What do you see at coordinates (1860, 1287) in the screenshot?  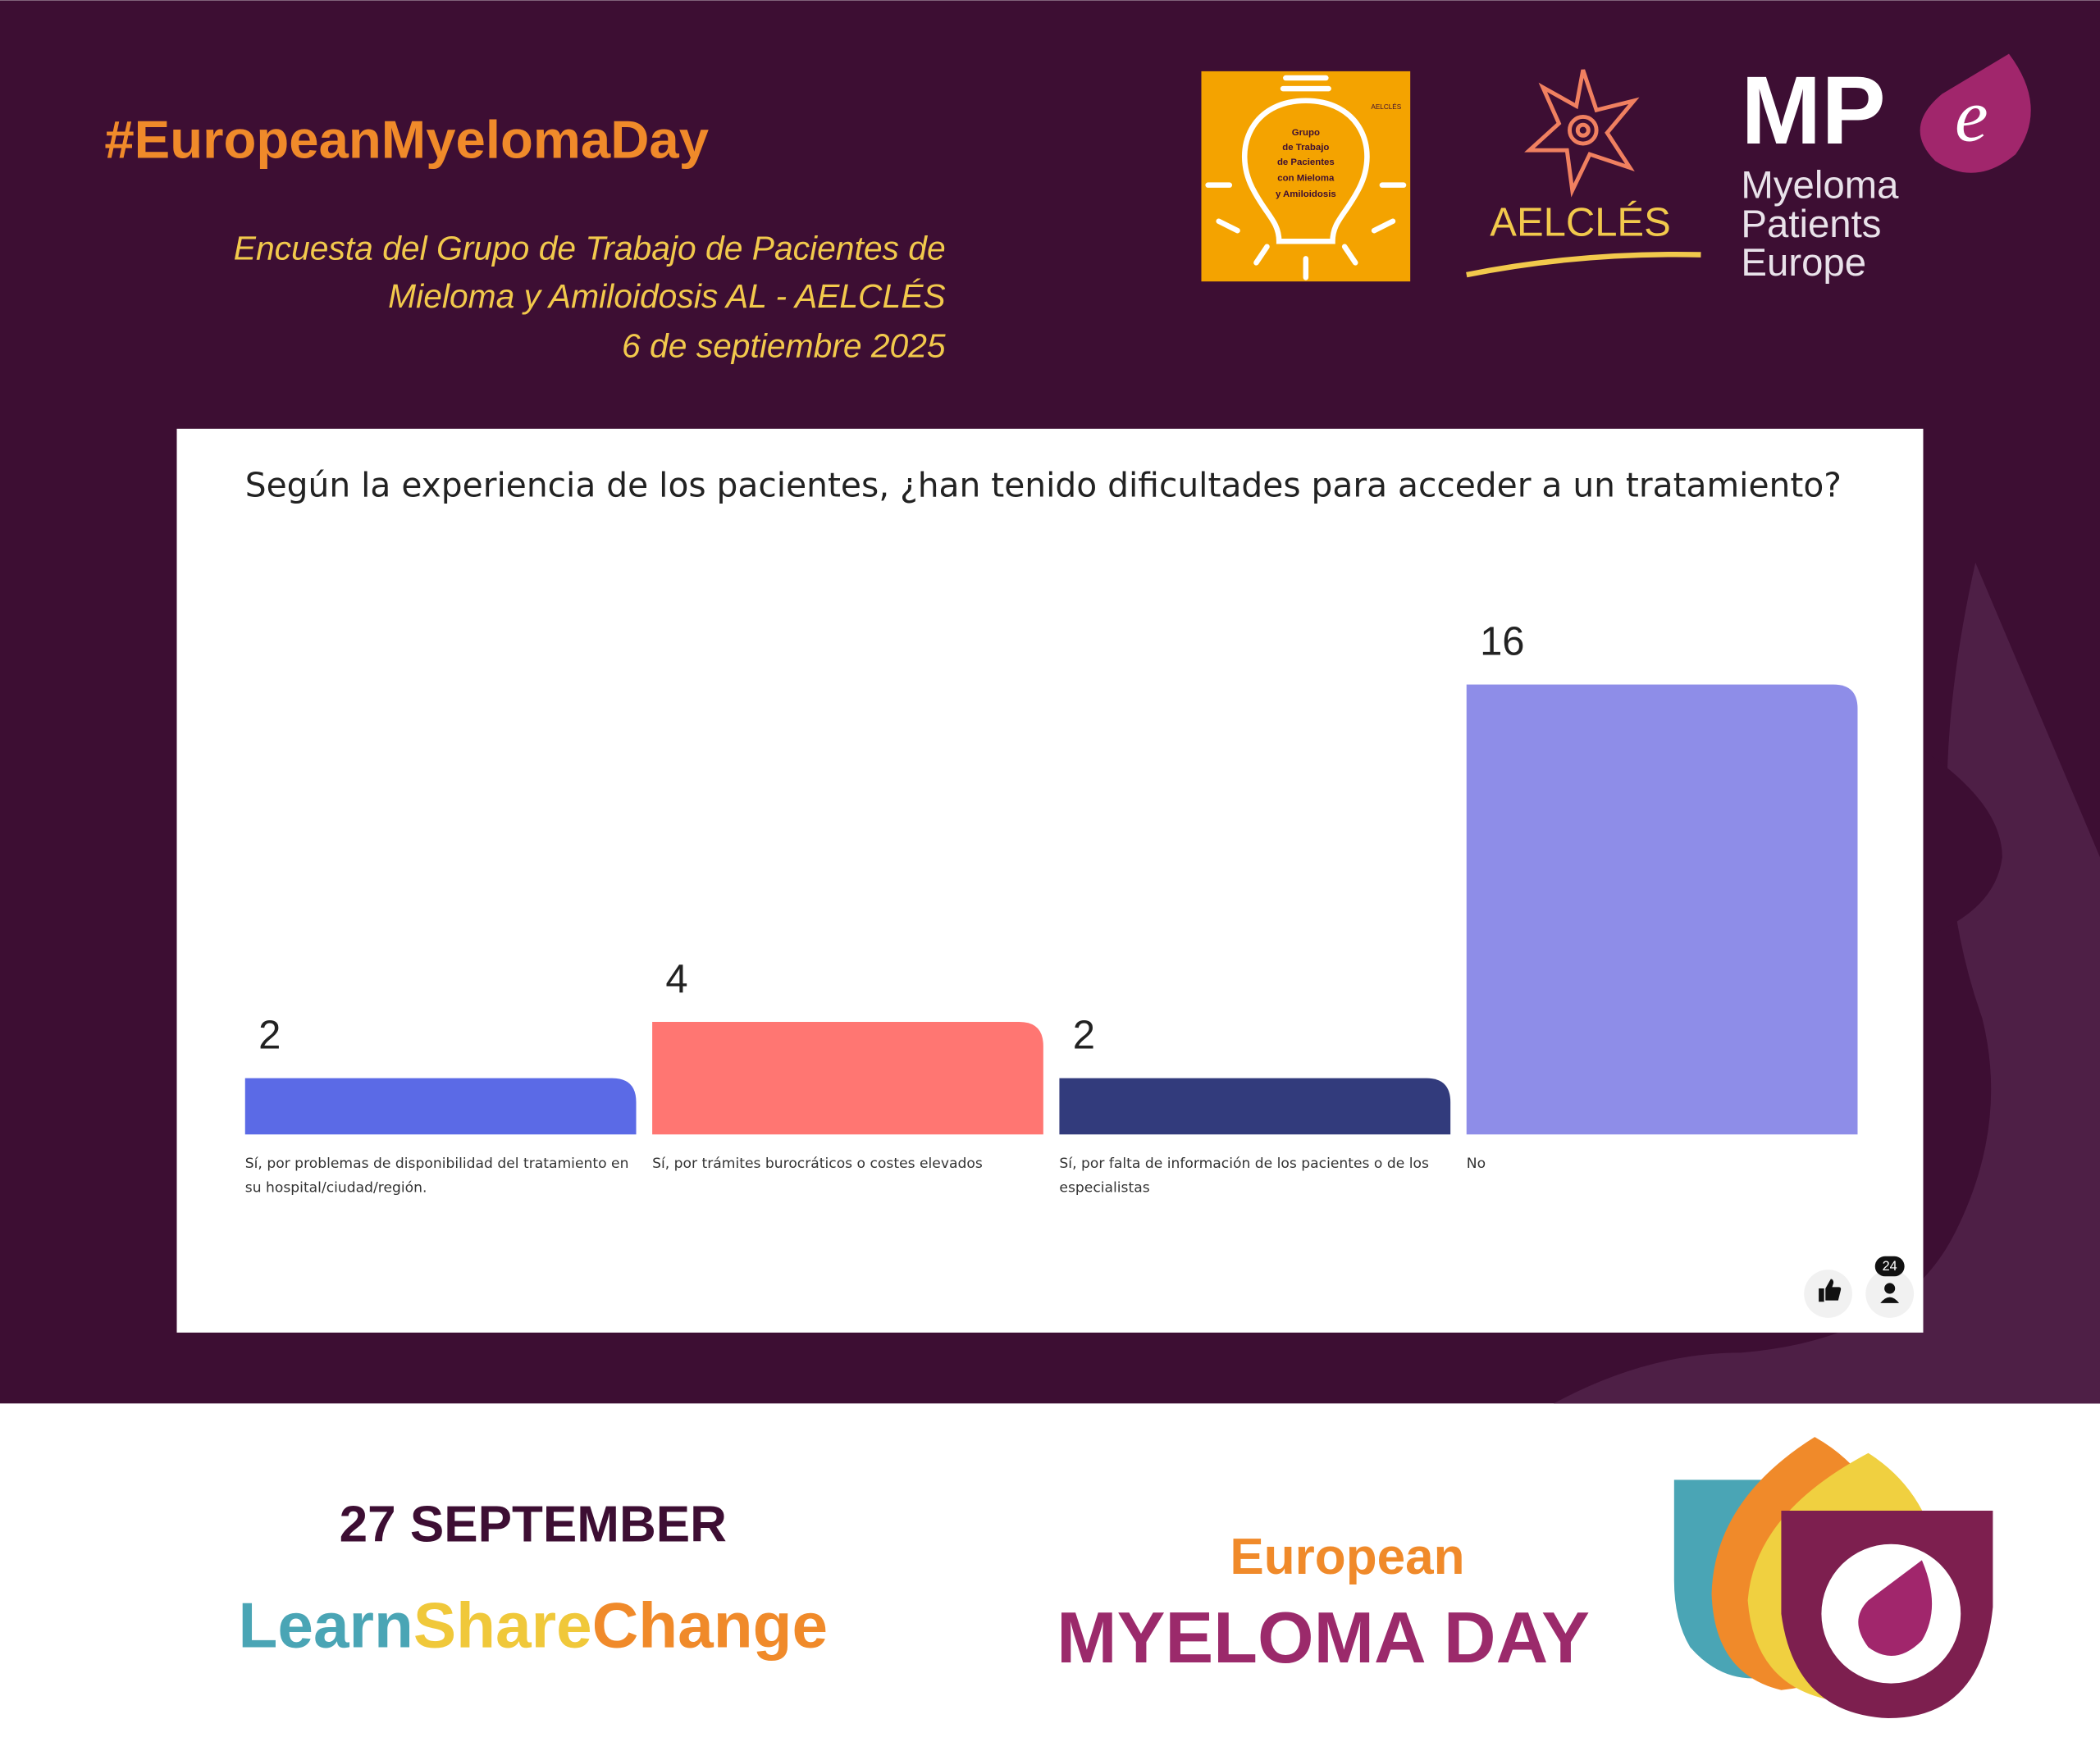 I see `reactions: 24` at bounding box center [1860, 1287].